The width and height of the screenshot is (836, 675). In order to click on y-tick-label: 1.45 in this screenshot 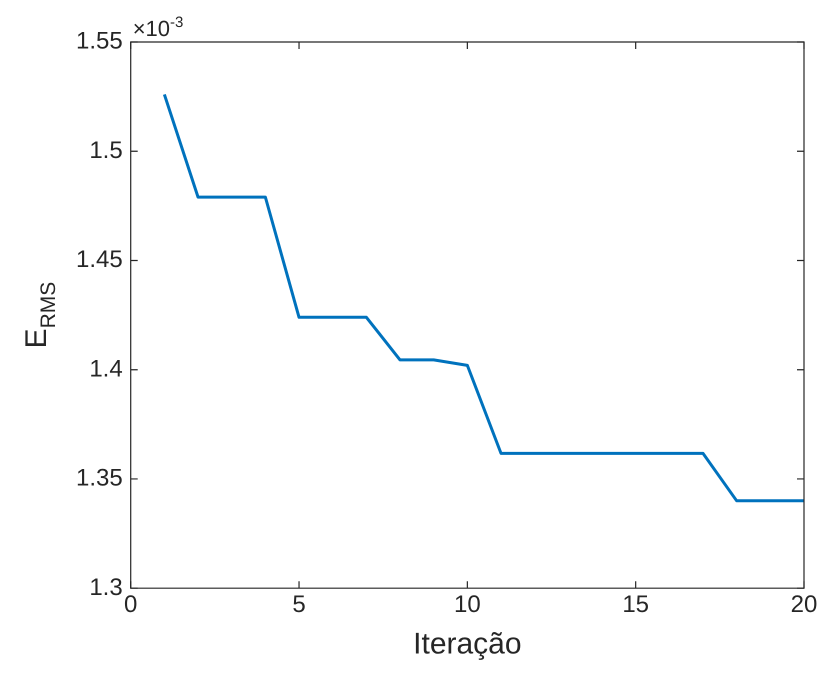, I will do `click(99, 260)`.